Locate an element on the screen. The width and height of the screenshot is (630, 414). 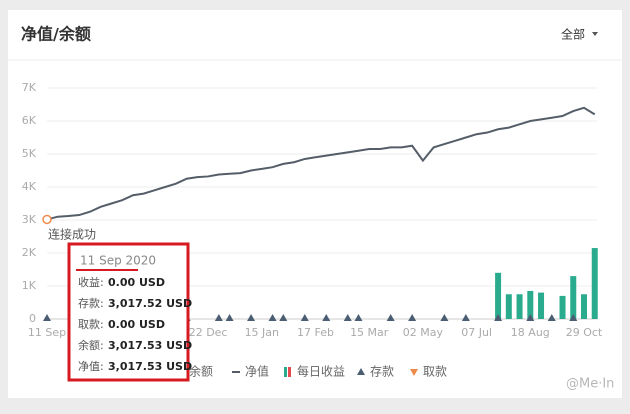
y-tick-label: 2K is located at coordinates (29, 252).